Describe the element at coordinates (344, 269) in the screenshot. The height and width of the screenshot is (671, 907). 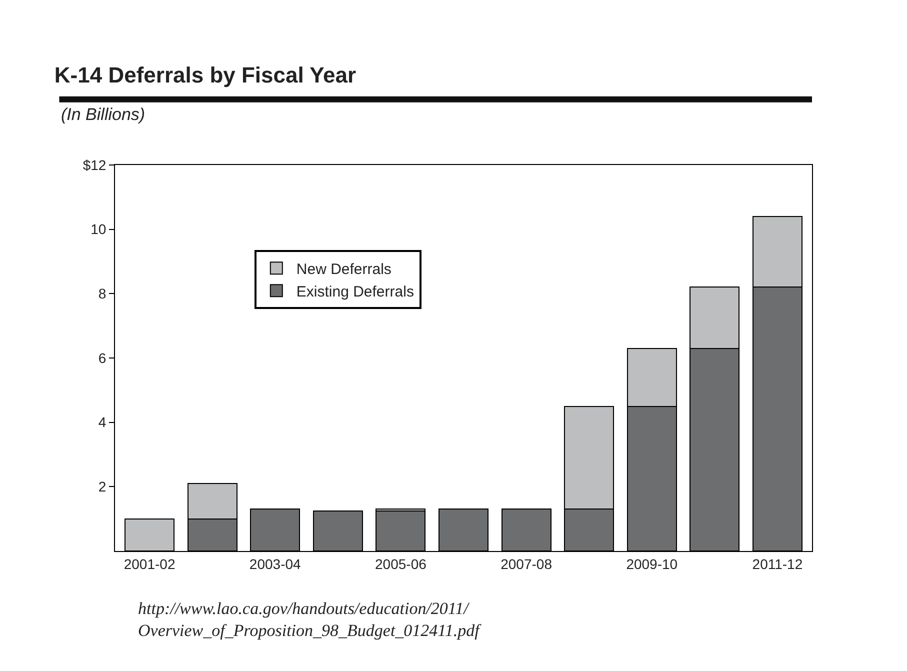
I see `legend-label: New Deferrals` at that location.